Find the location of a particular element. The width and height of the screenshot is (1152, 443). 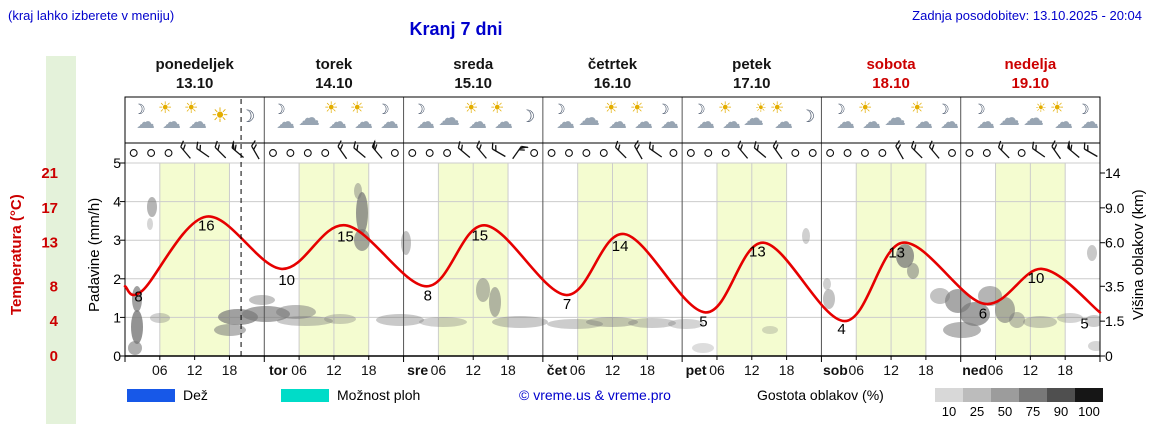

day-name: sreda is located at coordinates (473, 64).